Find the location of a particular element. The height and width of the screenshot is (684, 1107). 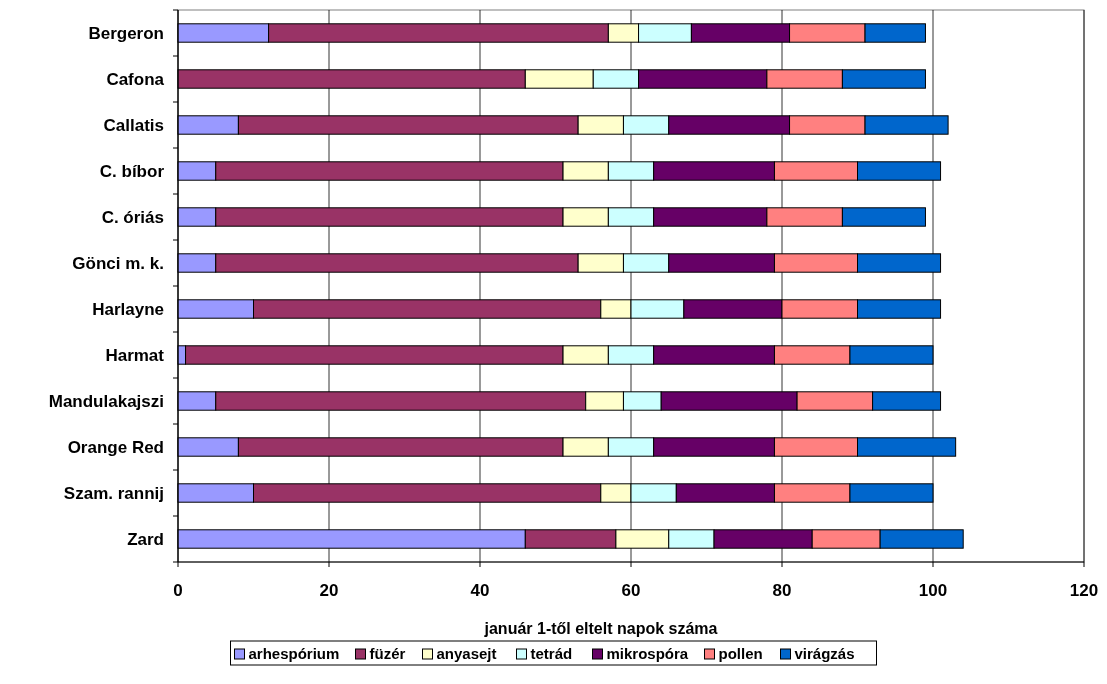

y-tick-label: Callatis is located at coordinates (133, 125).